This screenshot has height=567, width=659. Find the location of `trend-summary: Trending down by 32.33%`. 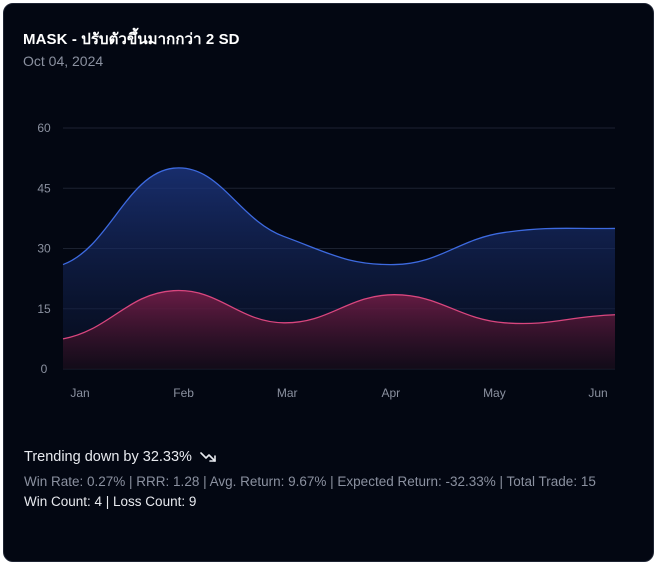

trend-summary: Trending down by 32.33% is located at coordinates (336, 457).